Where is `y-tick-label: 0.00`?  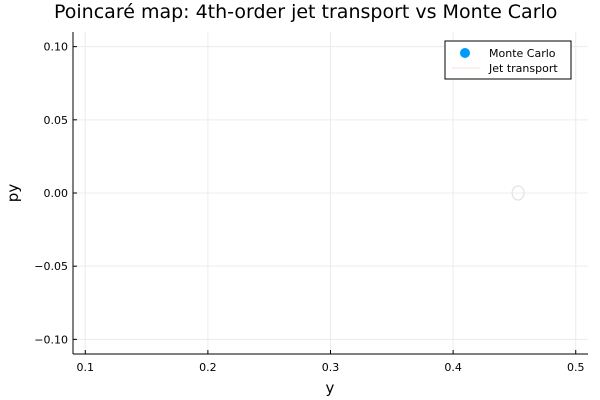 y-tick-label: 0.00 is located at coordinates (56, 193).